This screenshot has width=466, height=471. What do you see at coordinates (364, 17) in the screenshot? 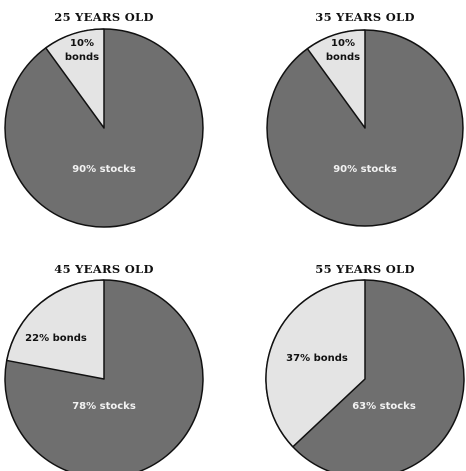
I see `chart-title: 35 YEARS OLD` at bounding box center [364, 17].